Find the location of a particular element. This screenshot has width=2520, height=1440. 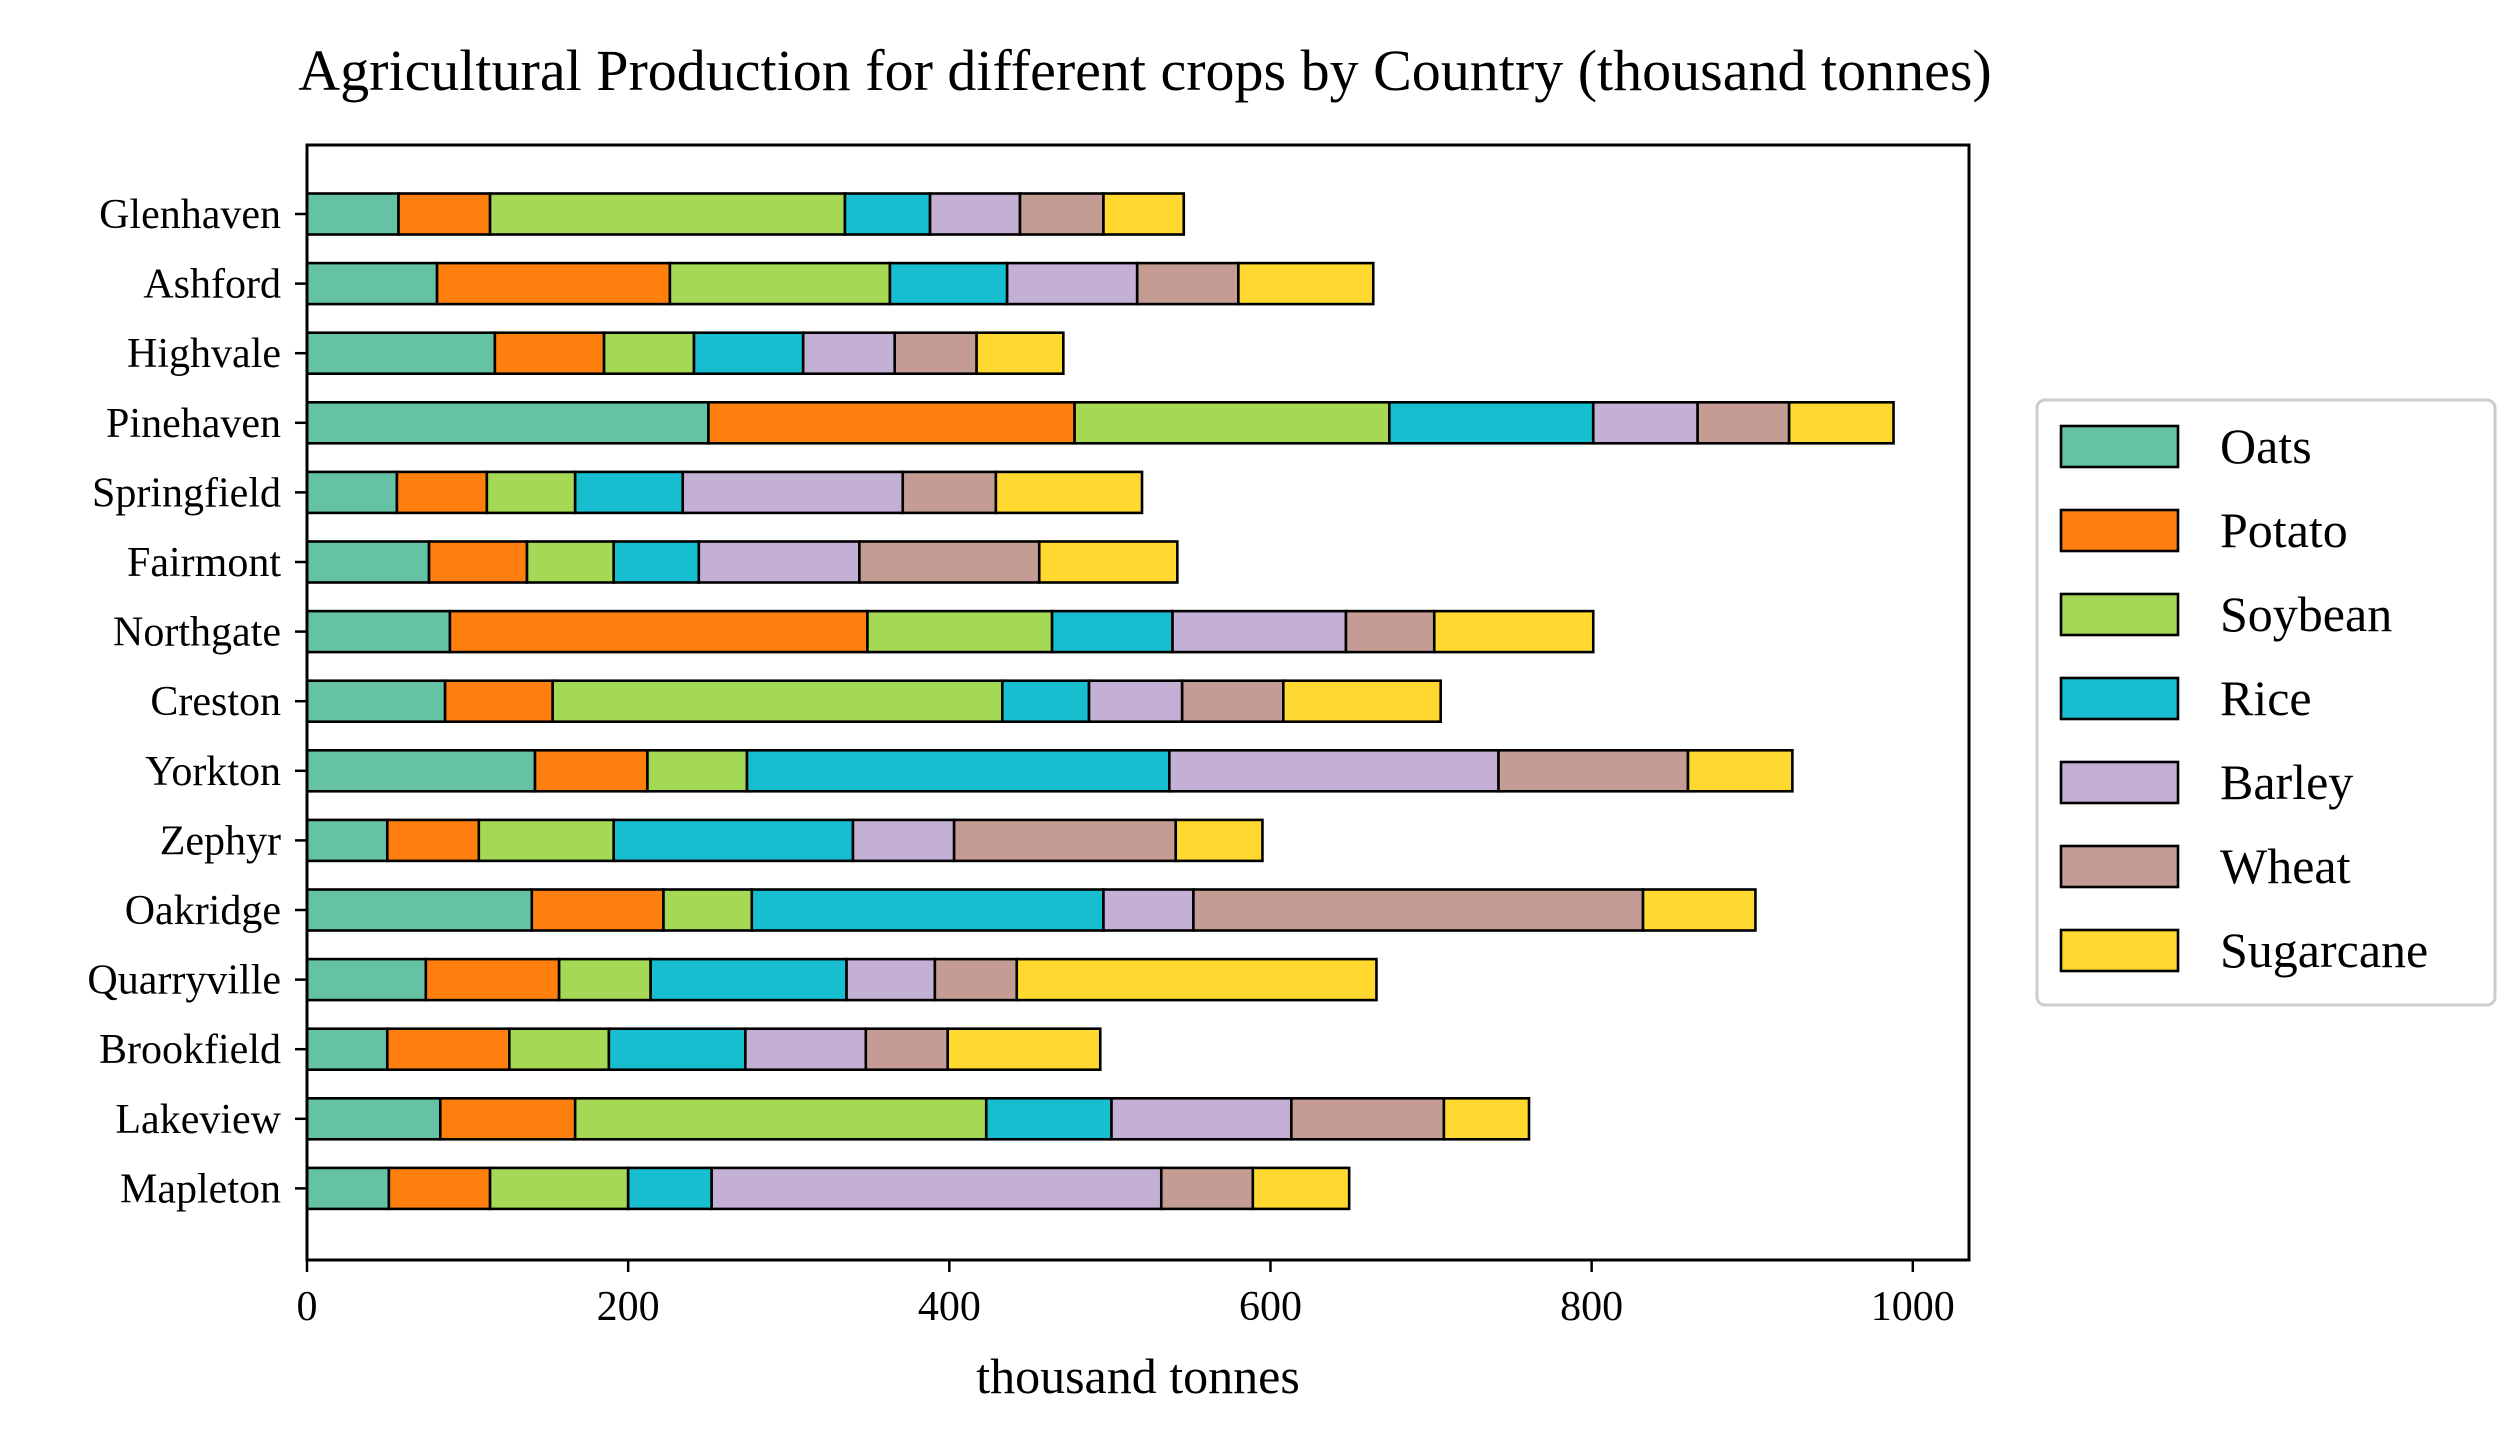

bar-wheat-lakeview is located at coordinates (1368, 1119).